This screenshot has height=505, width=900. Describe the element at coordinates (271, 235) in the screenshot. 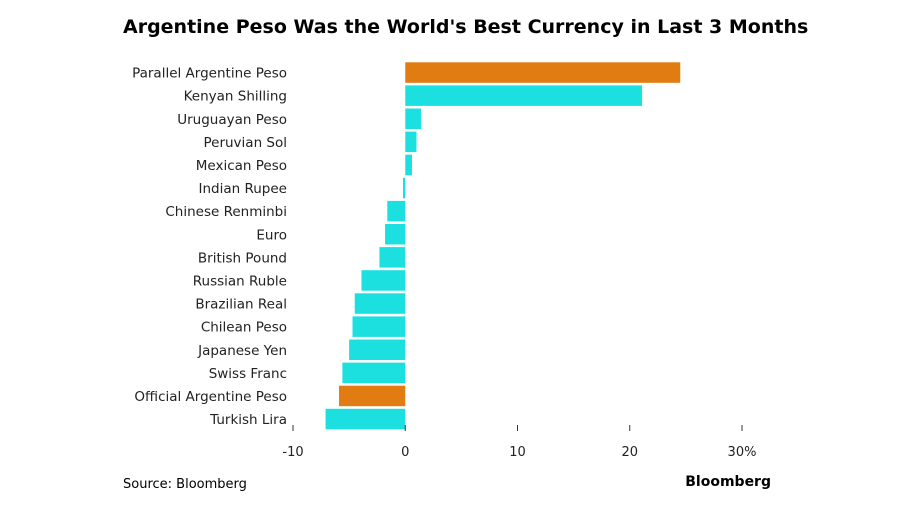

I see `category-label: Euro` at that location.